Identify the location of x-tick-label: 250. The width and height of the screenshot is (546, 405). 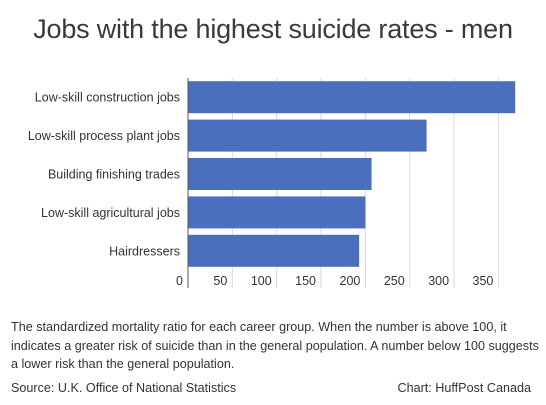
(394, 281).